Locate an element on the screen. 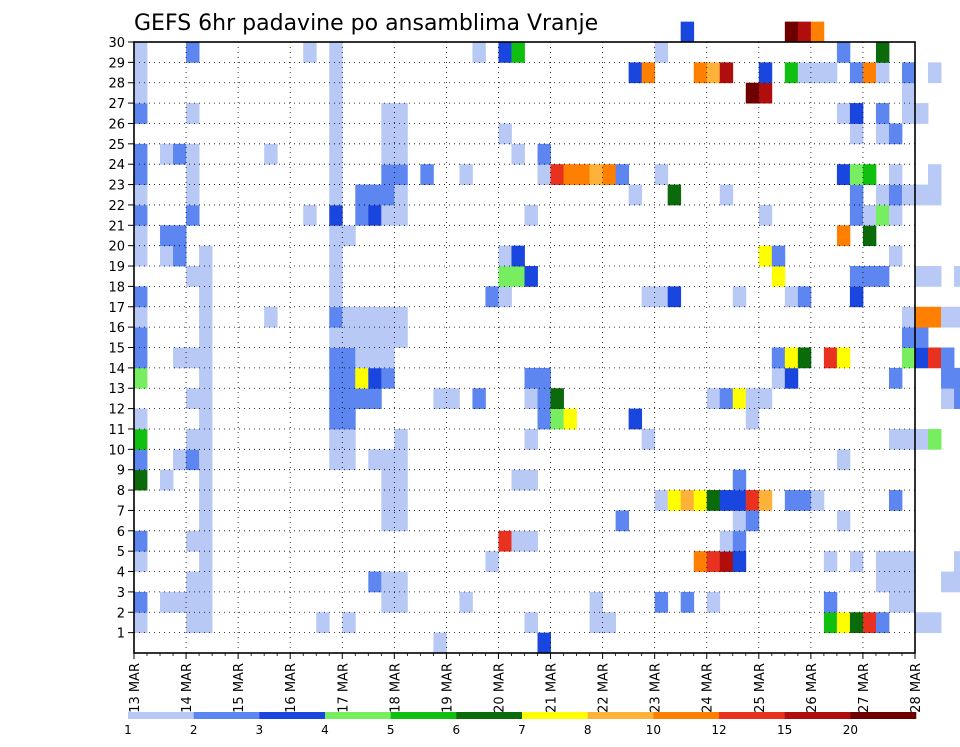  colorbar-label: 15 is located at coordinates (784, 730).